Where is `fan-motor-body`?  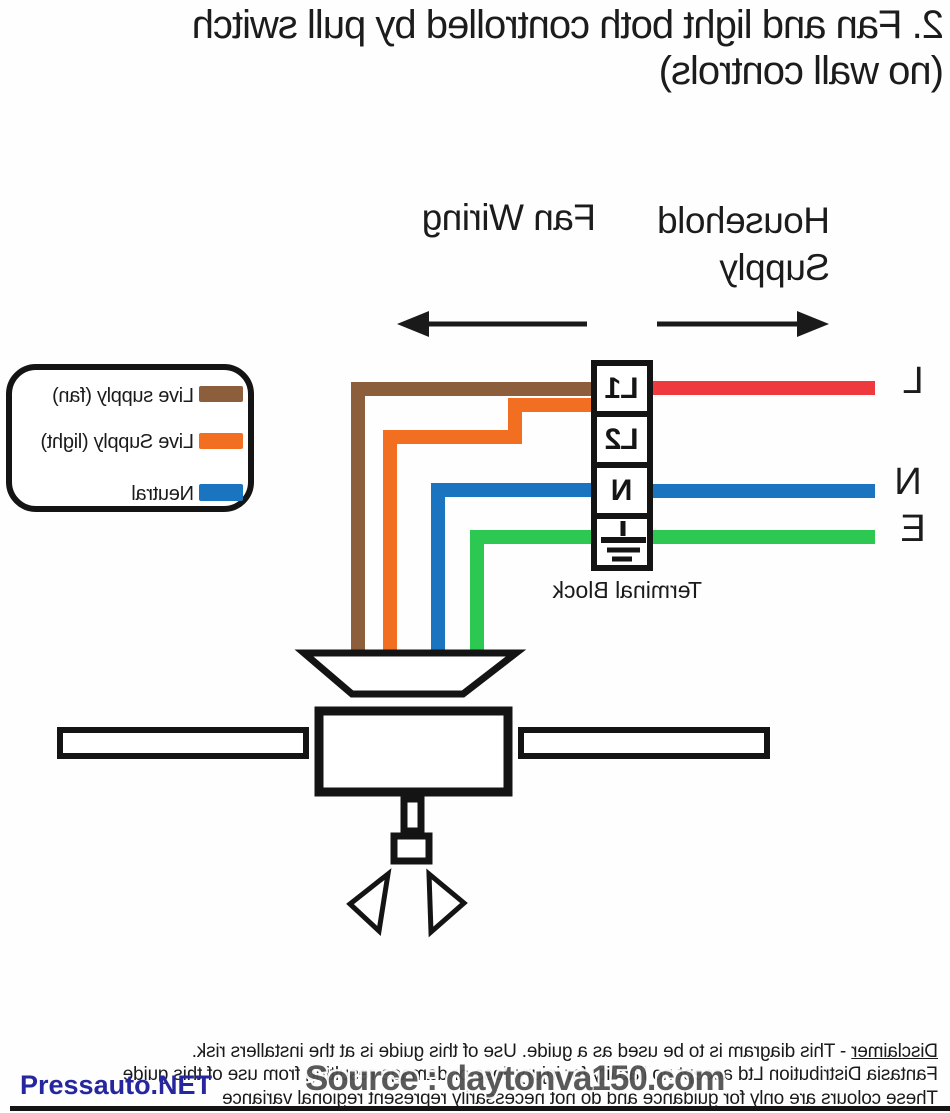
fan-motor-body is located at coordinates (413, 751).